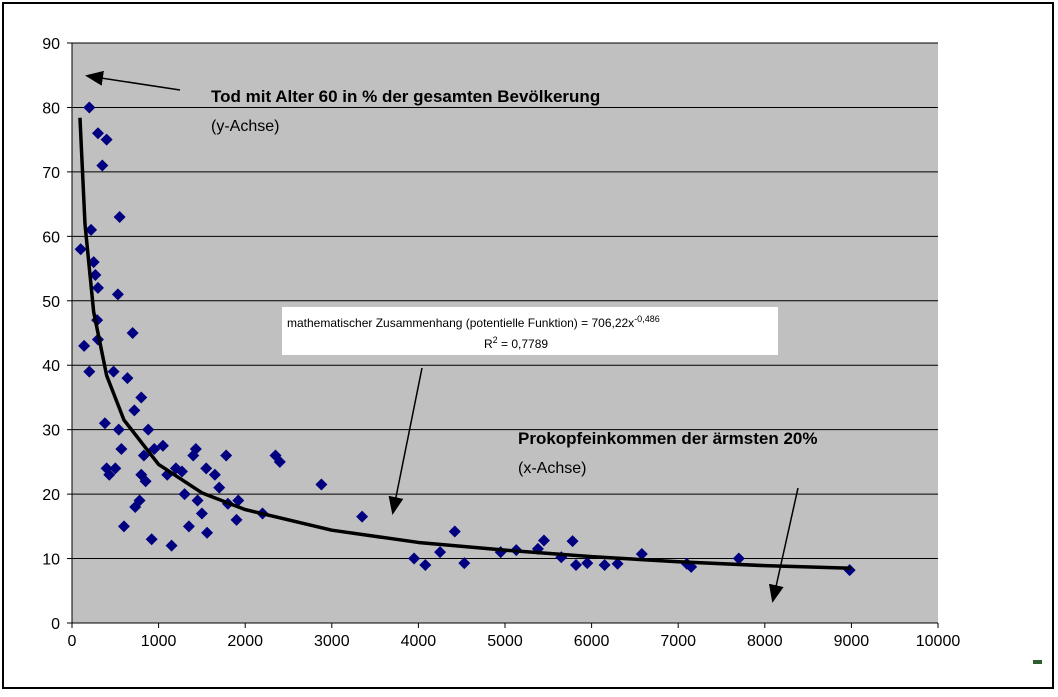 The image size is (1058, 697). I want to click on x-tick-label: 5000, so click(505, 641).